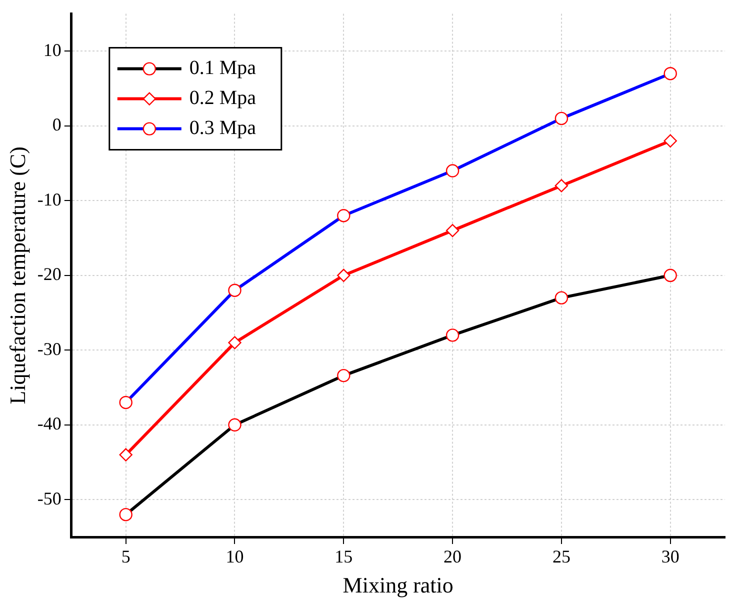 The height and width of the screenshot is (604, 732). Describe the element at coordinates (125, 556) in the screenshot. I see `x-tick-label: 5` at that location.